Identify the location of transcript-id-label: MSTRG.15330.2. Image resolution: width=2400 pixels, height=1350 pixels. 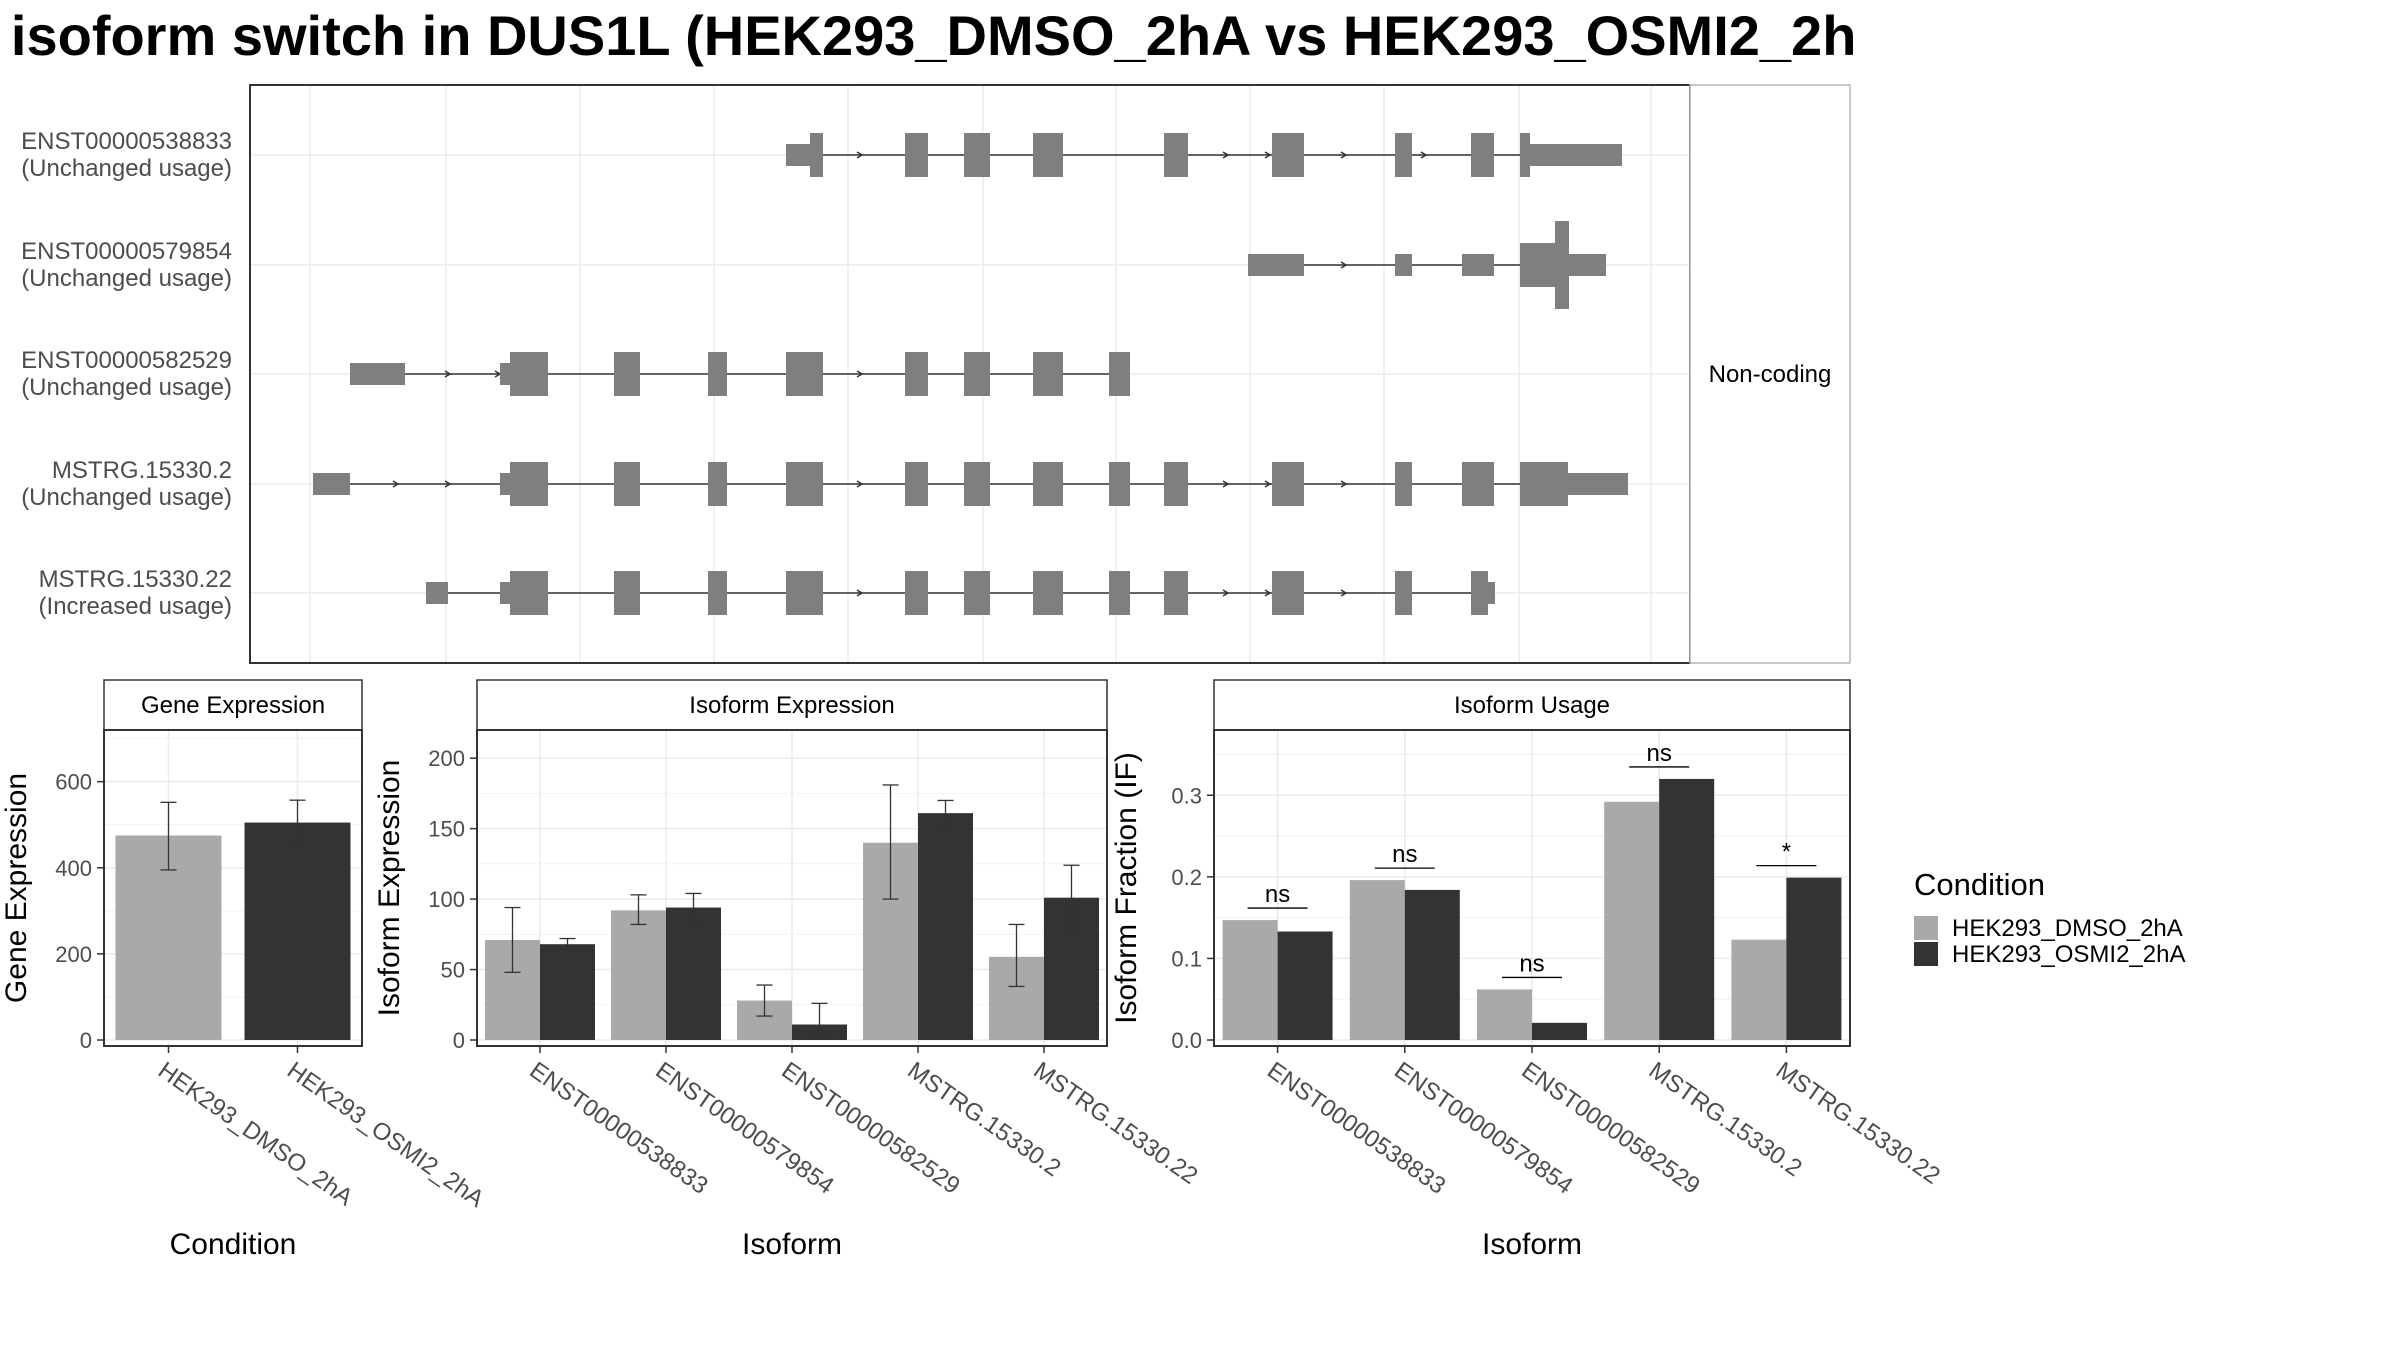
(142, 470).